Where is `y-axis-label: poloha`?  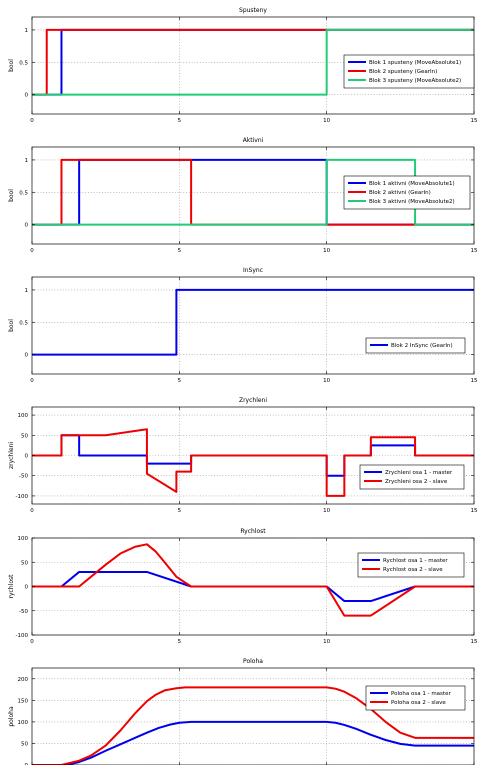 y-axis-label: poloha is located at coordinates (11, 716).